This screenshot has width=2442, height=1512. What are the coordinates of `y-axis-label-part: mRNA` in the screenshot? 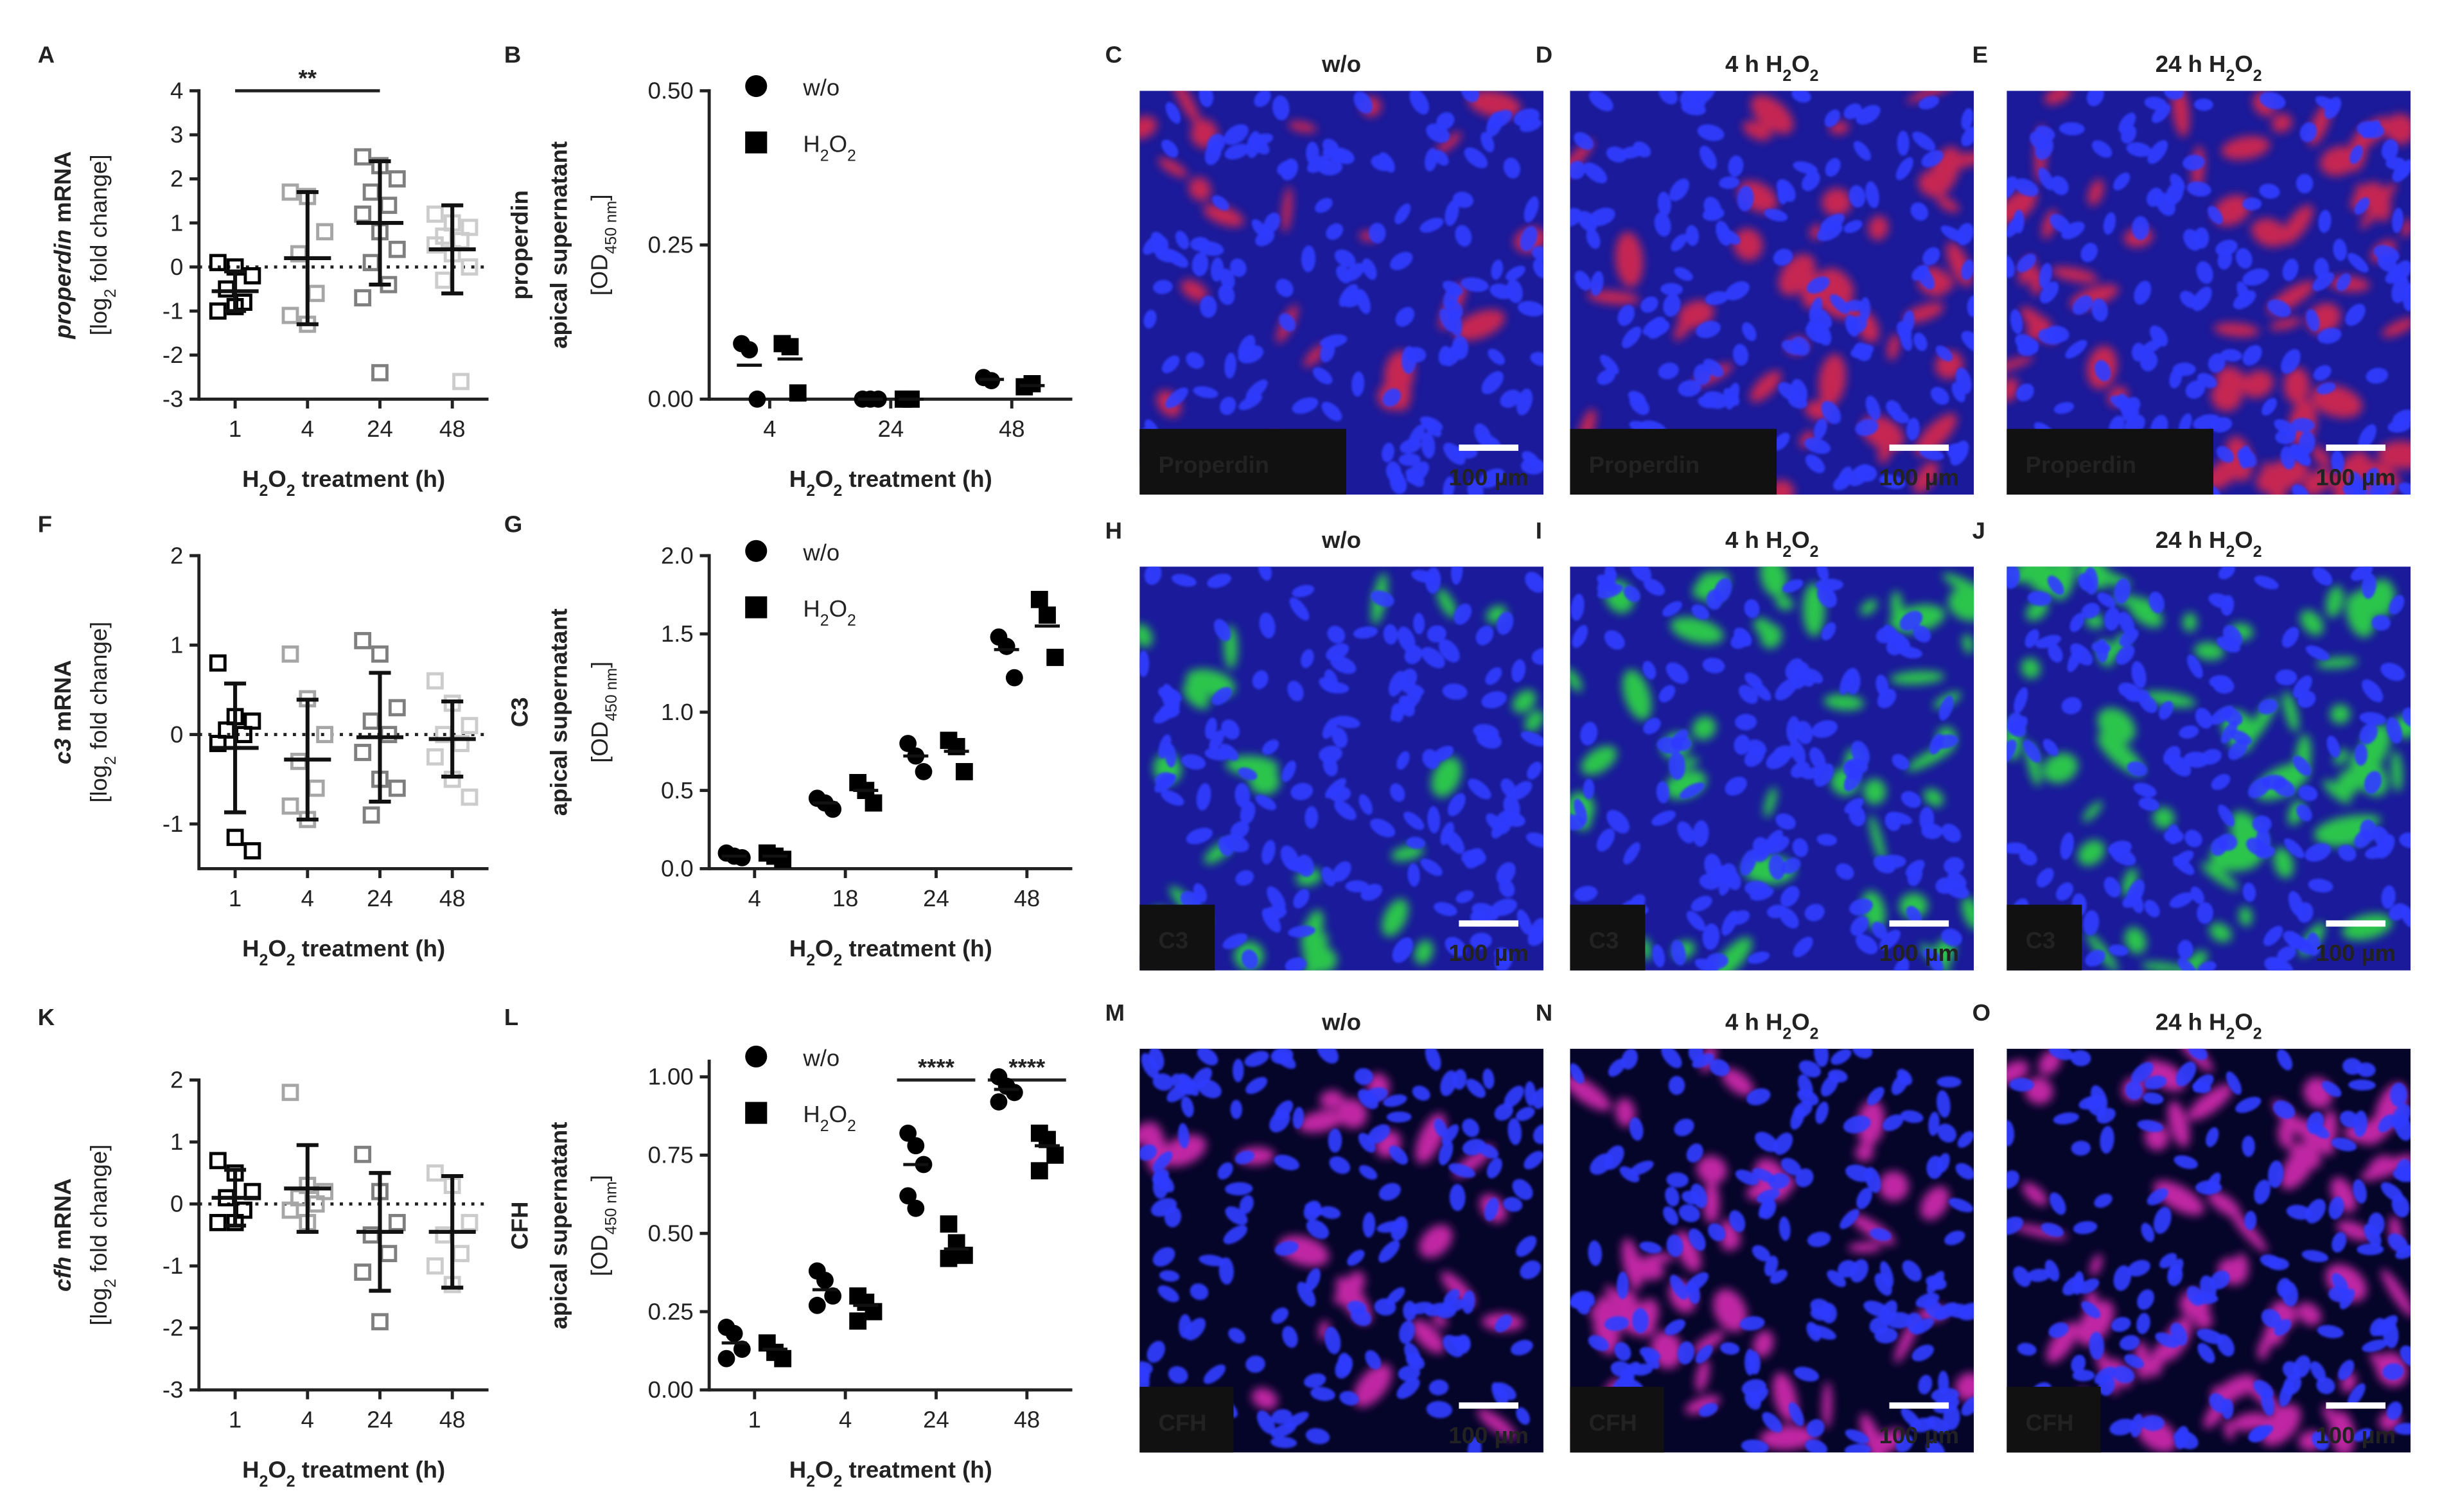 It's located at (62, 700).